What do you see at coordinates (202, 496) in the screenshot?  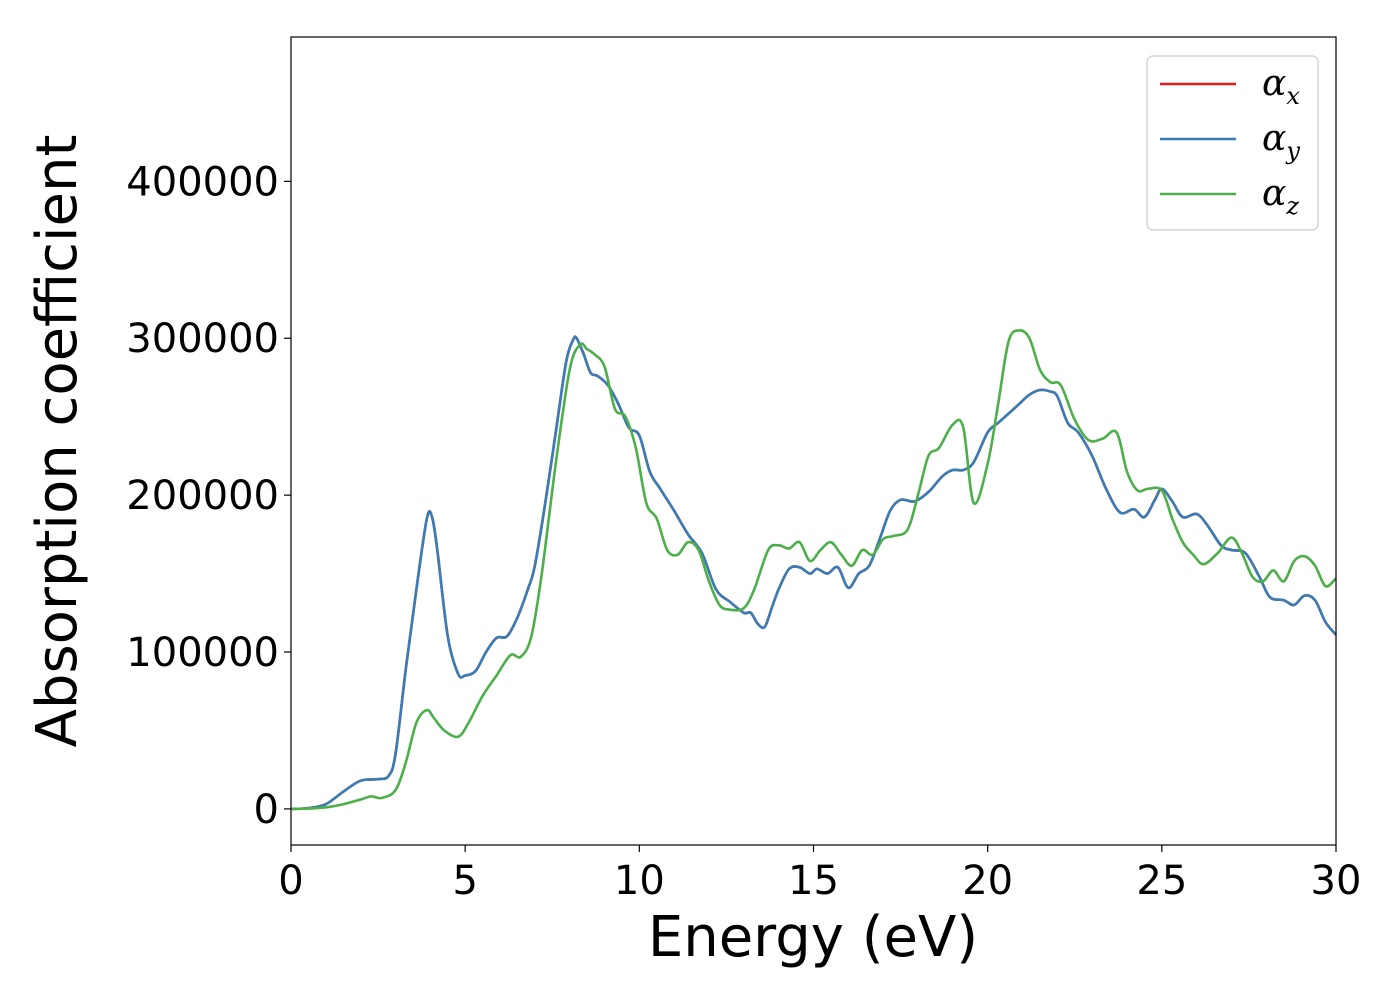 I see `y-tick-label: 200000` at bounding box center [202, 496].